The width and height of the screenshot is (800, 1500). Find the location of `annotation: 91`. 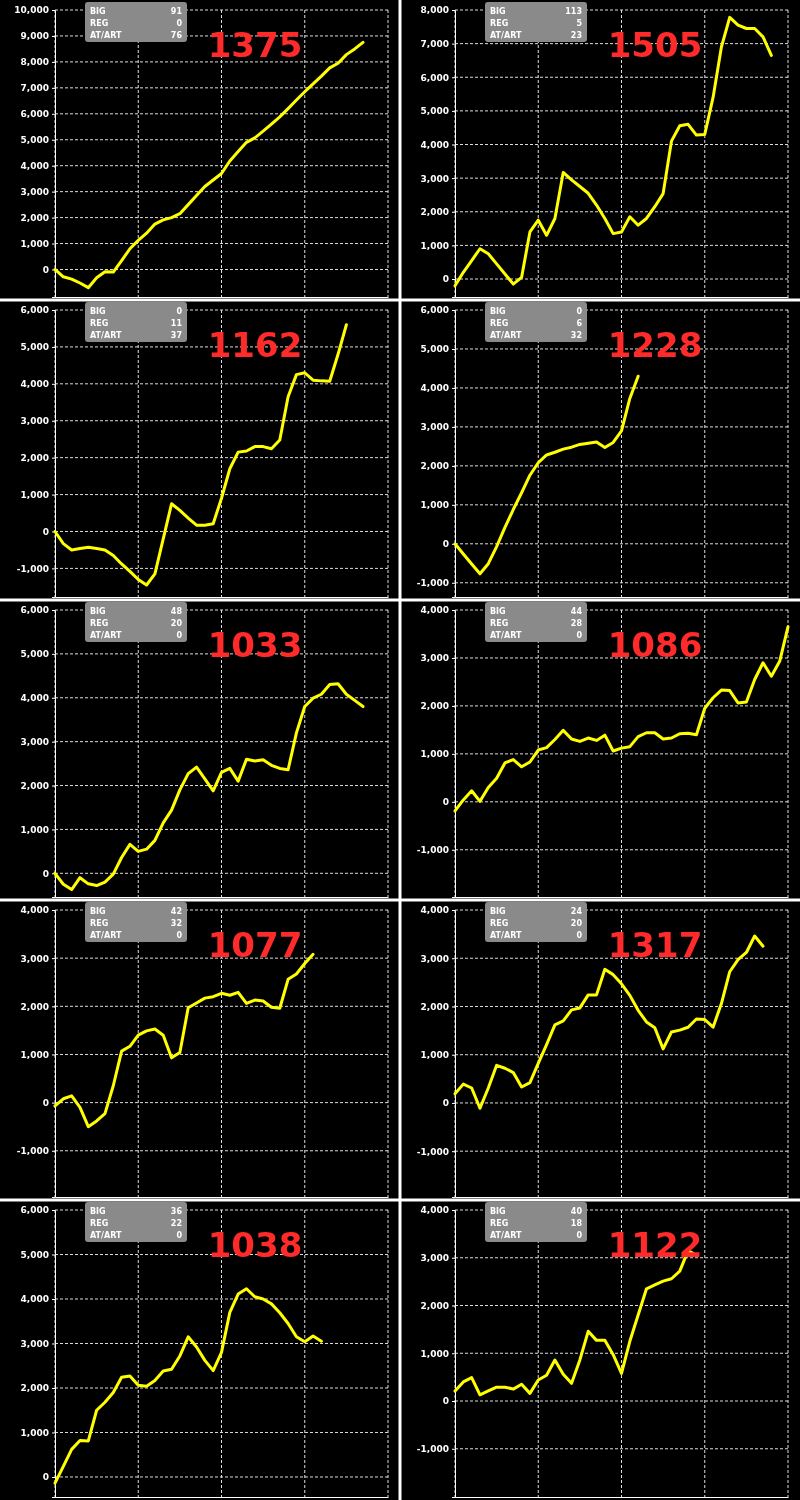

annotation: 91 is located at coordinates (176, 11).